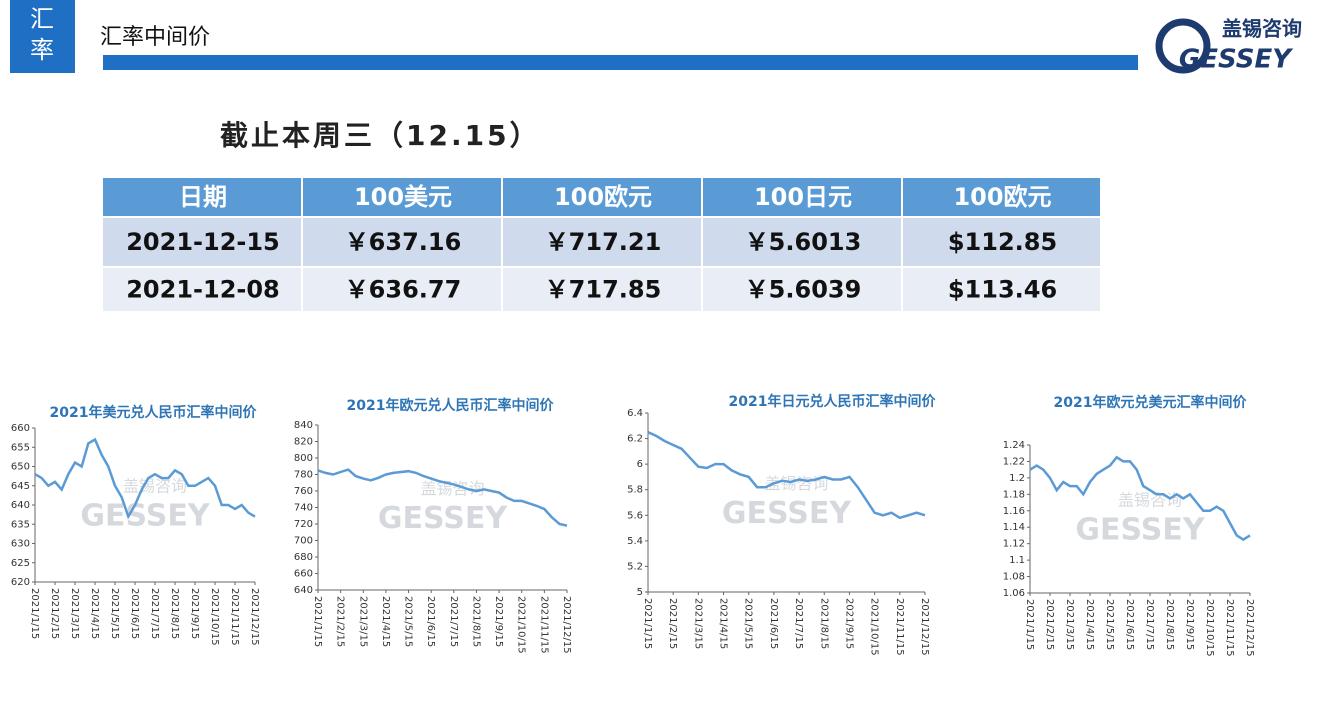  I want to click on table-text: ￥637.16, so click(403, 242).